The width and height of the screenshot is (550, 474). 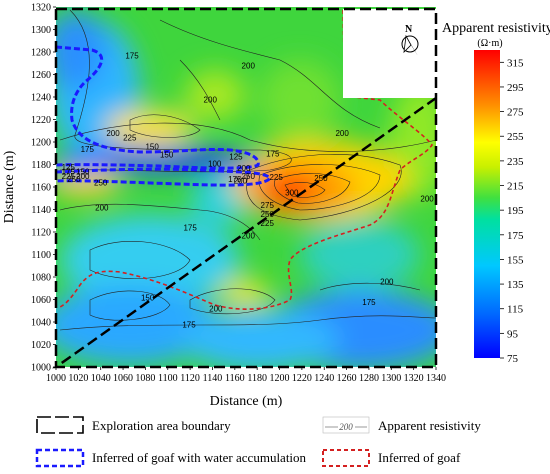 I want to click on y-tick-label: 1100, so click(x=41, y=255).